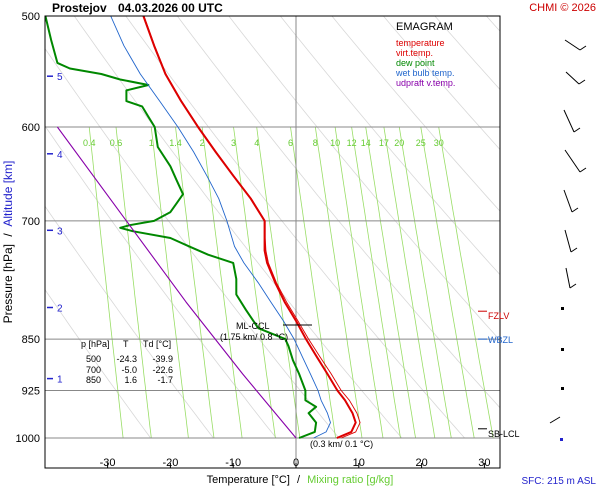 Image resolution: width=600 pixels, height=500 pixels. I want to click on mixing-ratio-label: 1.4, so click(175, 143).